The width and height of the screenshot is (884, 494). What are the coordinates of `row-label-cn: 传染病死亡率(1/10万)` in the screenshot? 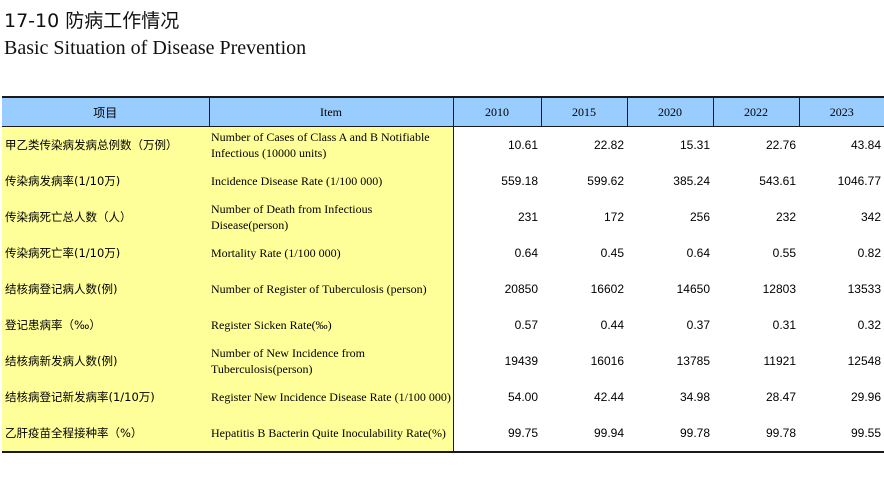 It's located at (105, 253).